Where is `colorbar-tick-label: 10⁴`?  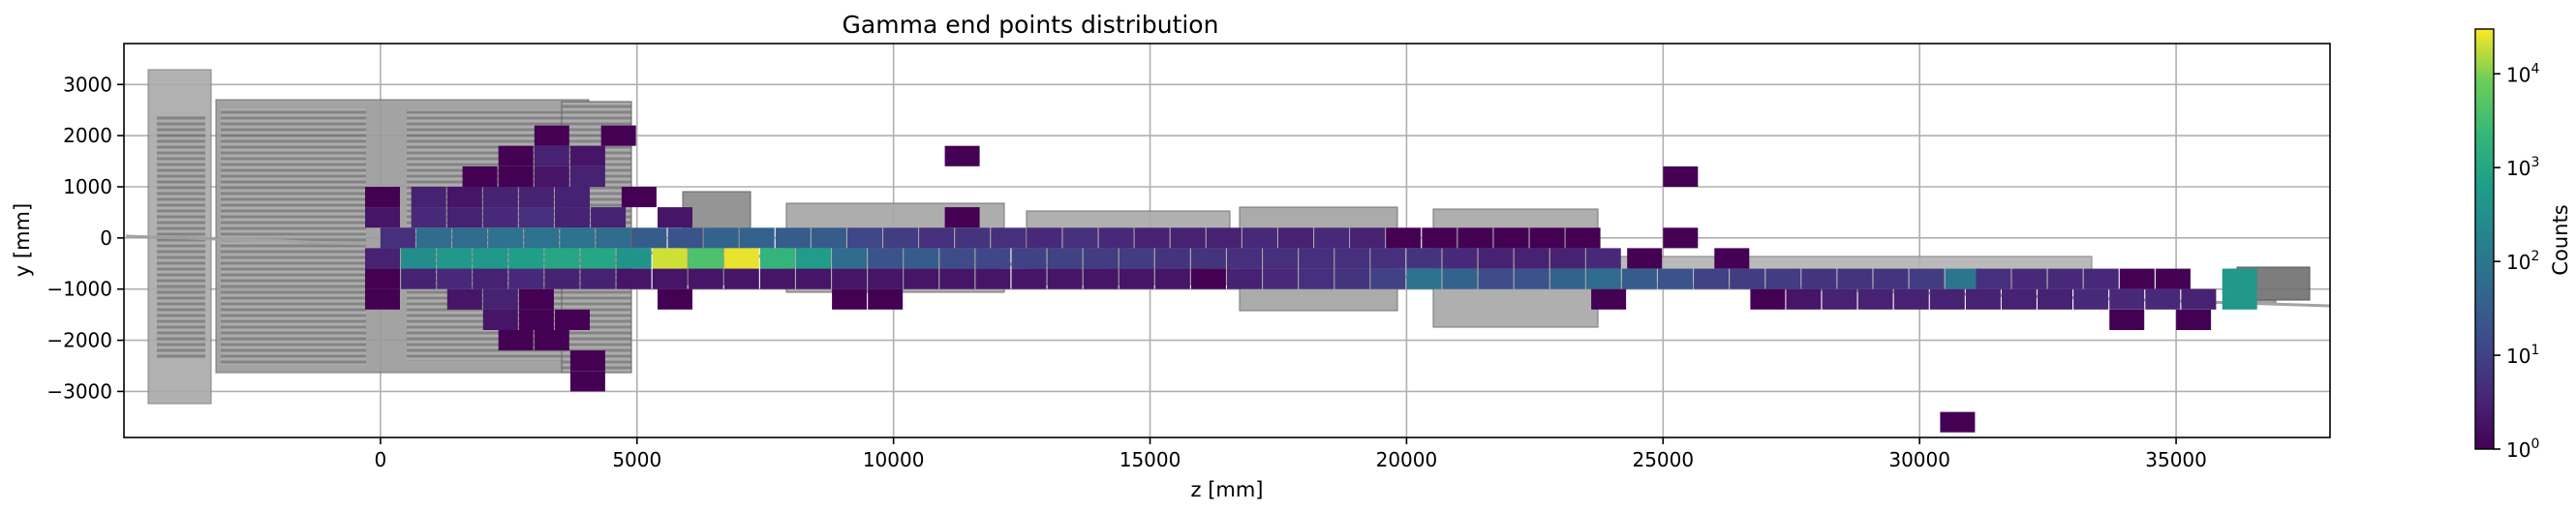
colorbar-tick-label: 10⁴ is located at coordinates (2522, 73).